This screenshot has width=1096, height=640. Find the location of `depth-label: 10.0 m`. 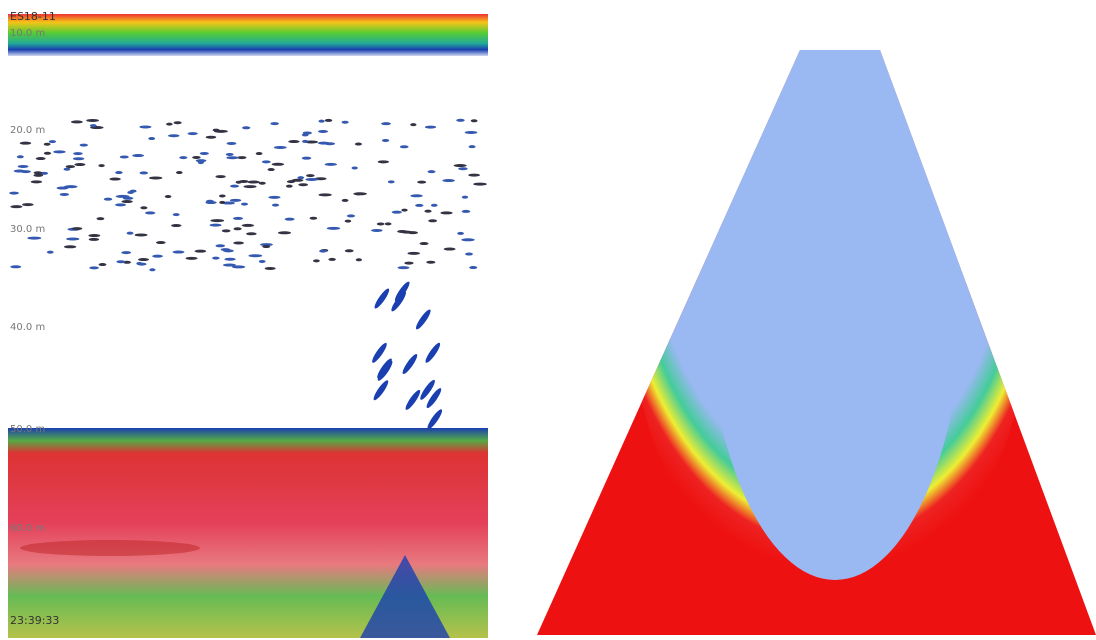

depth-label: 10.0 m is located at coordinates (27, 33).